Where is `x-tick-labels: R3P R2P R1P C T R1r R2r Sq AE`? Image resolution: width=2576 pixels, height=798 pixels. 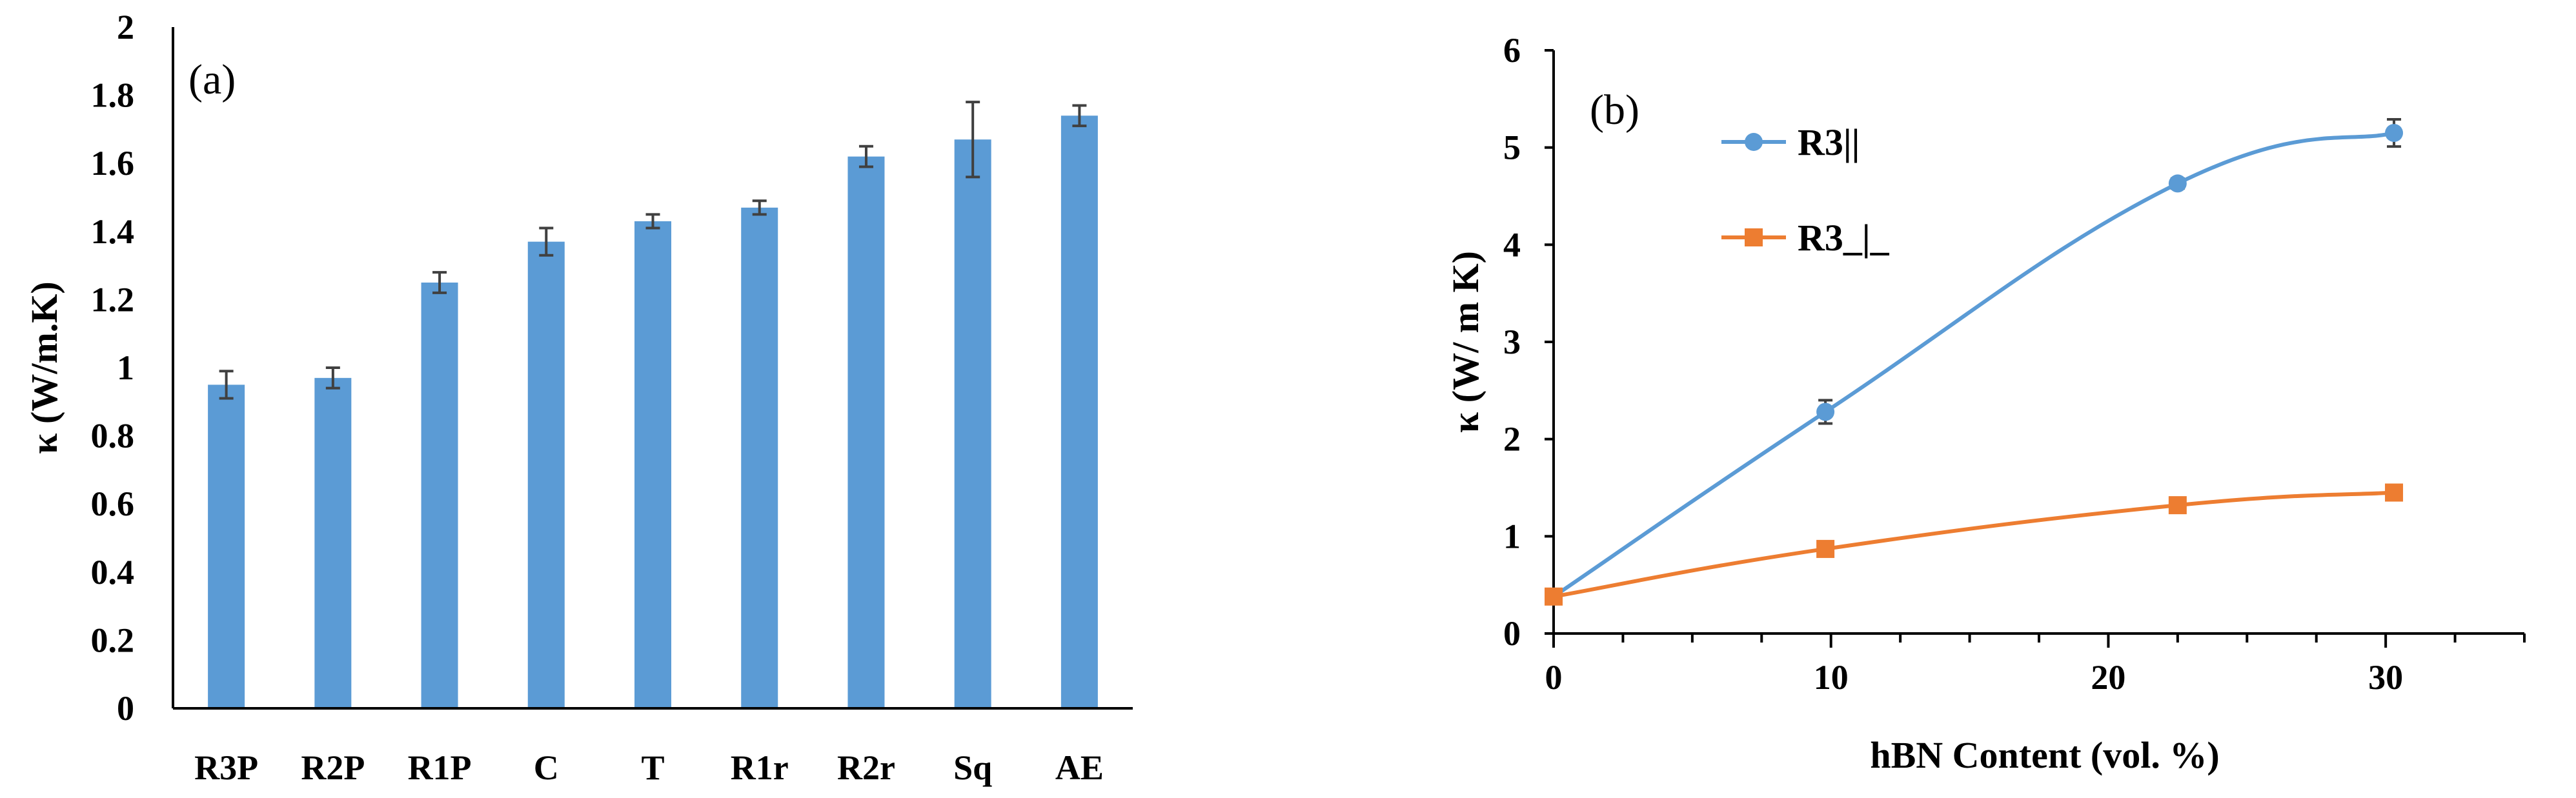
x-tick-labels: R3P R2P R1P C T R1r R2r Sq AE is located at coordinates (649, 767).